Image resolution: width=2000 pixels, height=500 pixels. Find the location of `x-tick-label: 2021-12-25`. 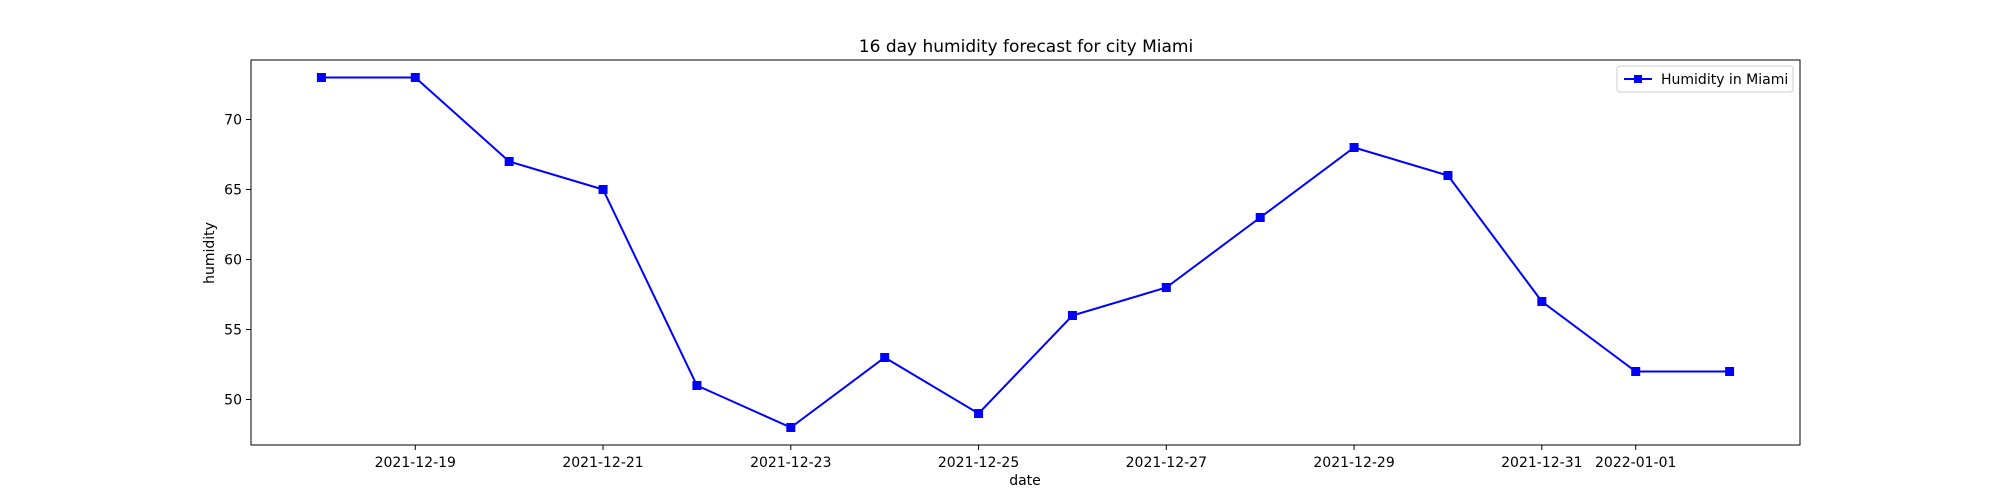

x-tick-label: 2021-12-25 is located at coordinates (978, 463).